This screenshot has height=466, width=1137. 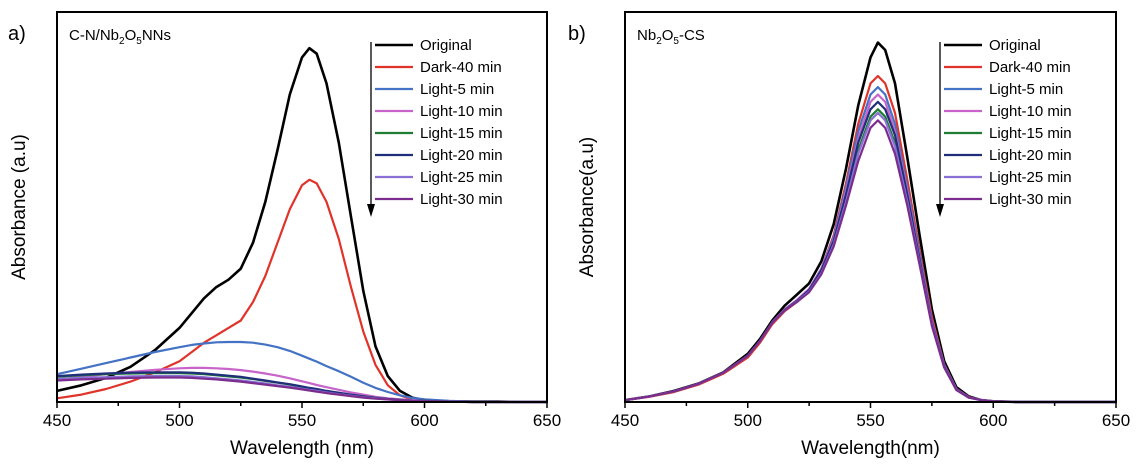 What do you see at coordinates (587, 207) in the screenshot?
I see `y-axis-label: Absorbance(a.u)` at bounding box center [587, 207].